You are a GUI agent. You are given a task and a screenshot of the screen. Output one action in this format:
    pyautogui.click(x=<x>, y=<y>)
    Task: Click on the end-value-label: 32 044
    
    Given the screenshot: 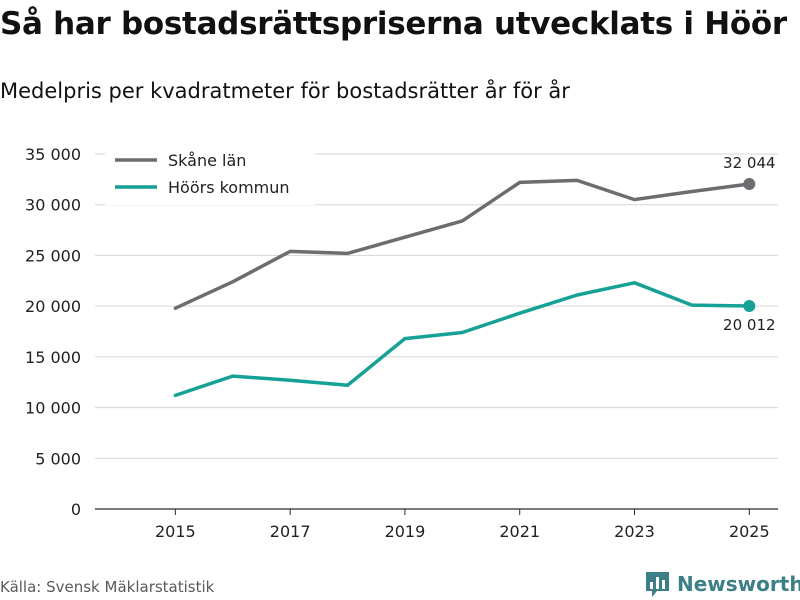 What is the action you would take?
    pyautogui.click(x=749, y=163)
    